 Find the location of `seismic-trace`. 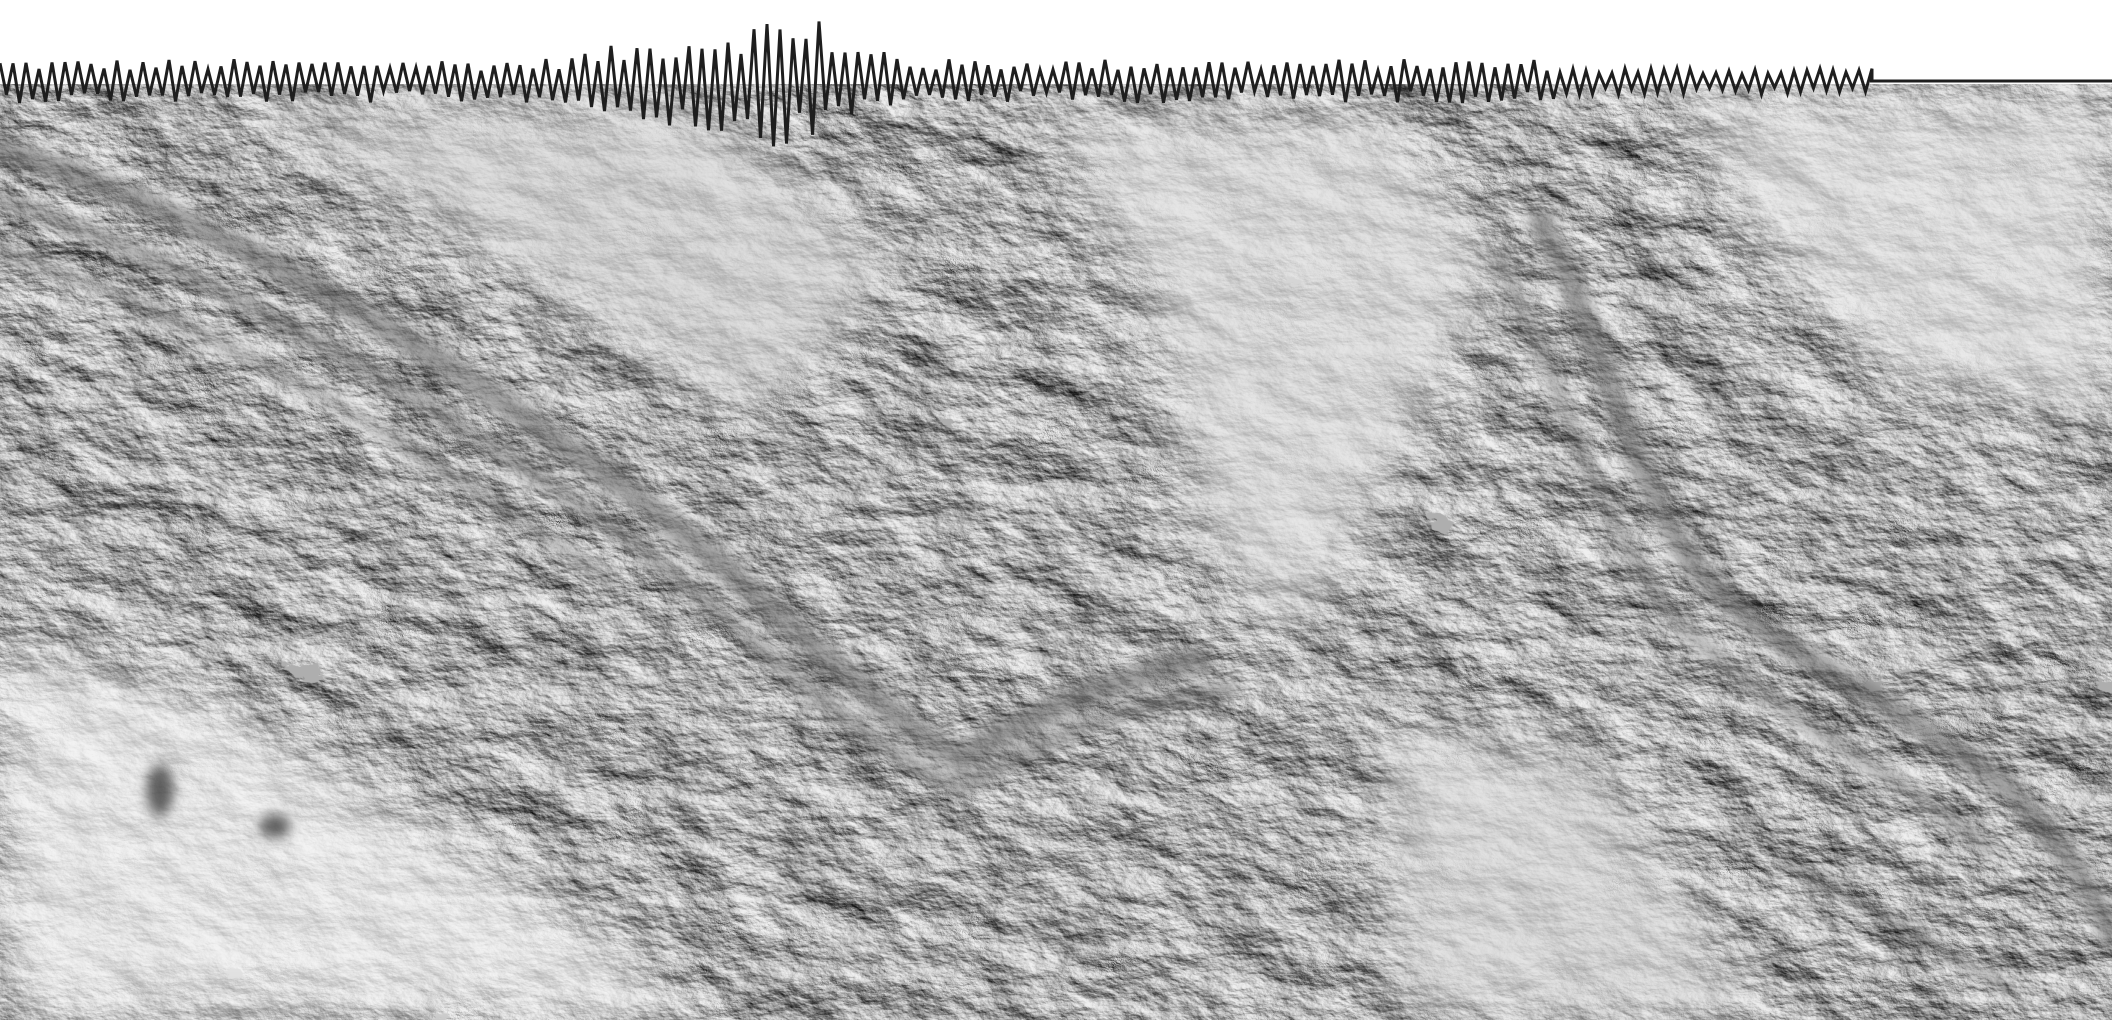

seismic-trace is located at coordinates (1056, 84).